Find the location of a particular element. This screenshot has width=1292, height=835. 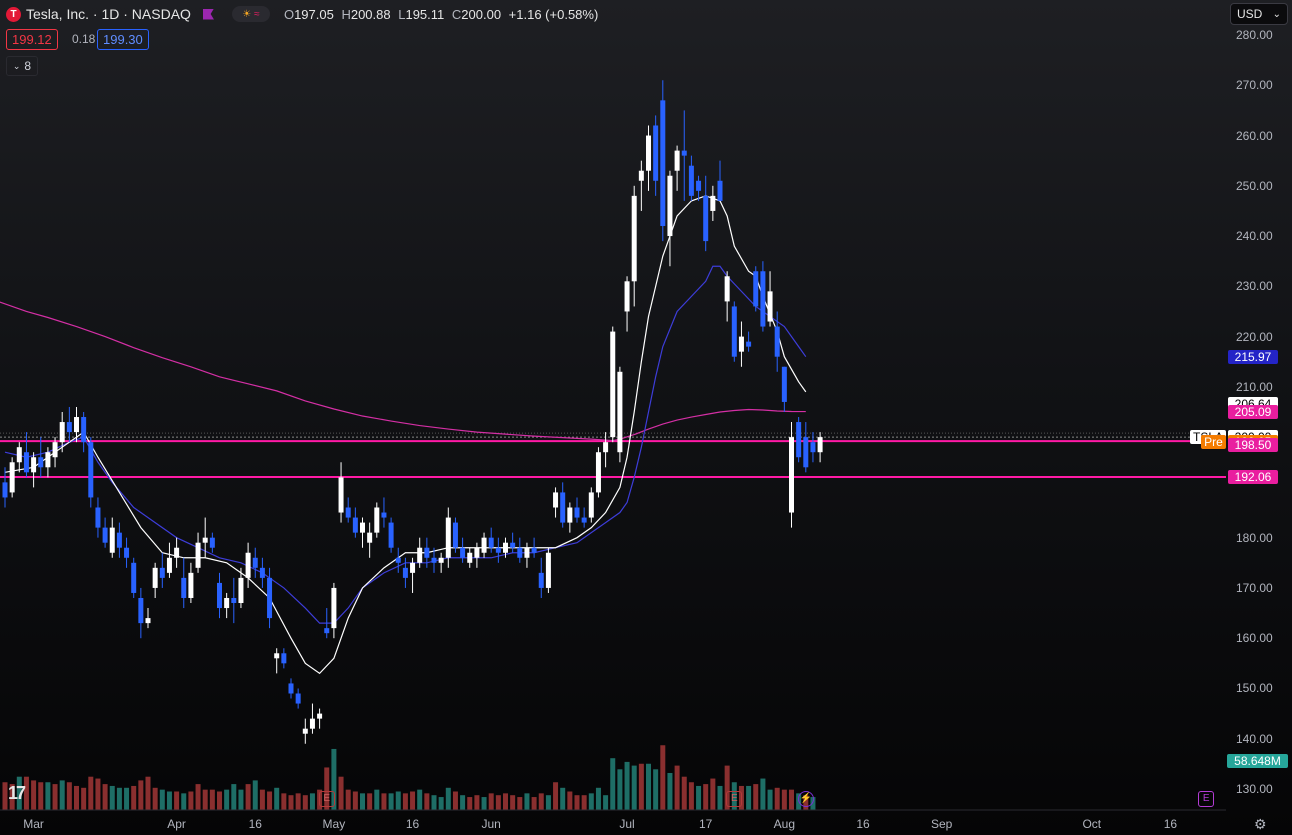

flag-icon is located at coordinates (208, 14).